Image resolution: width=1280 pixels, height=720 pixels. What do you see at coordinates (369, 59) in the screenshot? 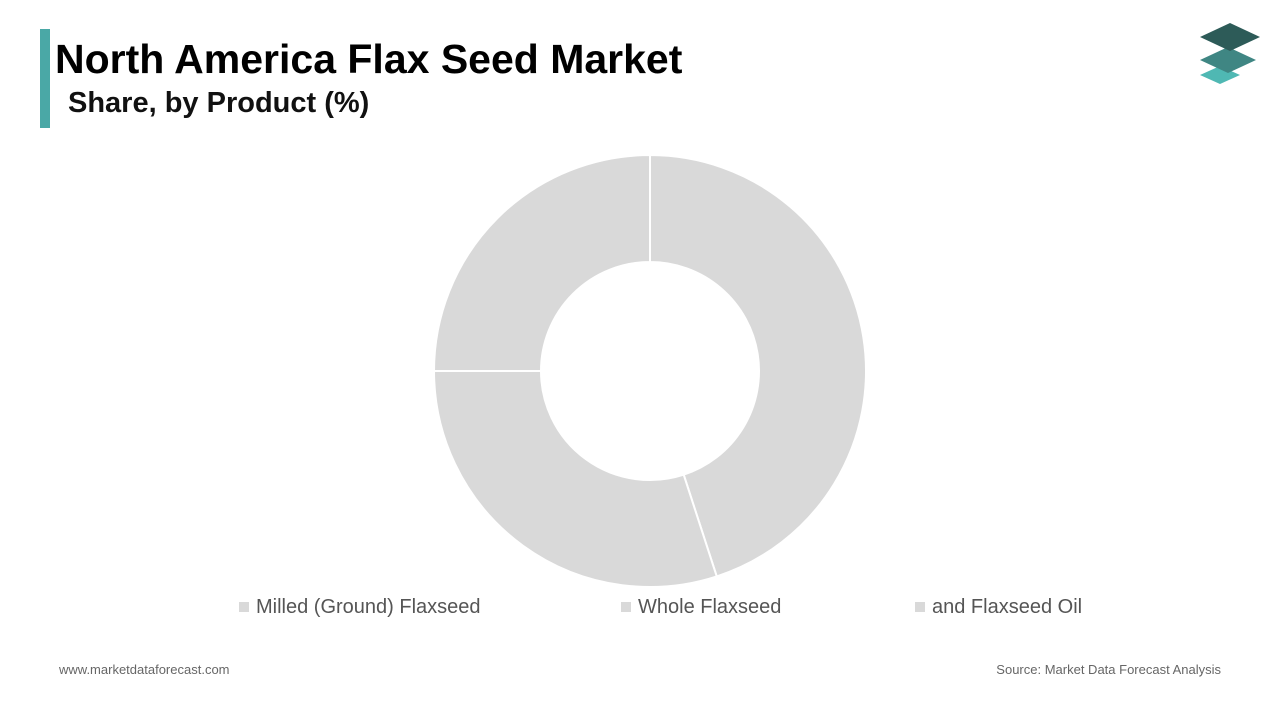
I see `chart-title: North America Flax Seed Market` at bounding box center [369, 59].